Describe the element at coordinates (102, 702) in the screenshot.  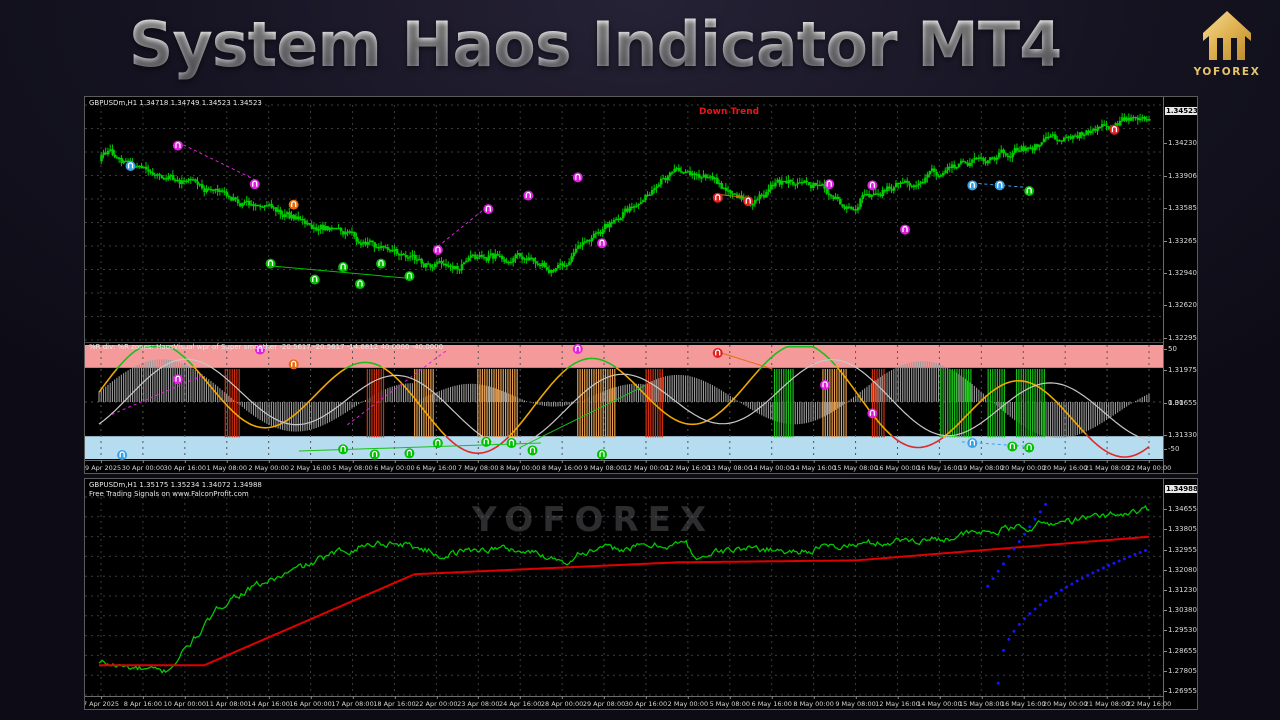
I see `time-tick: 7 Apr 2025` at that location.